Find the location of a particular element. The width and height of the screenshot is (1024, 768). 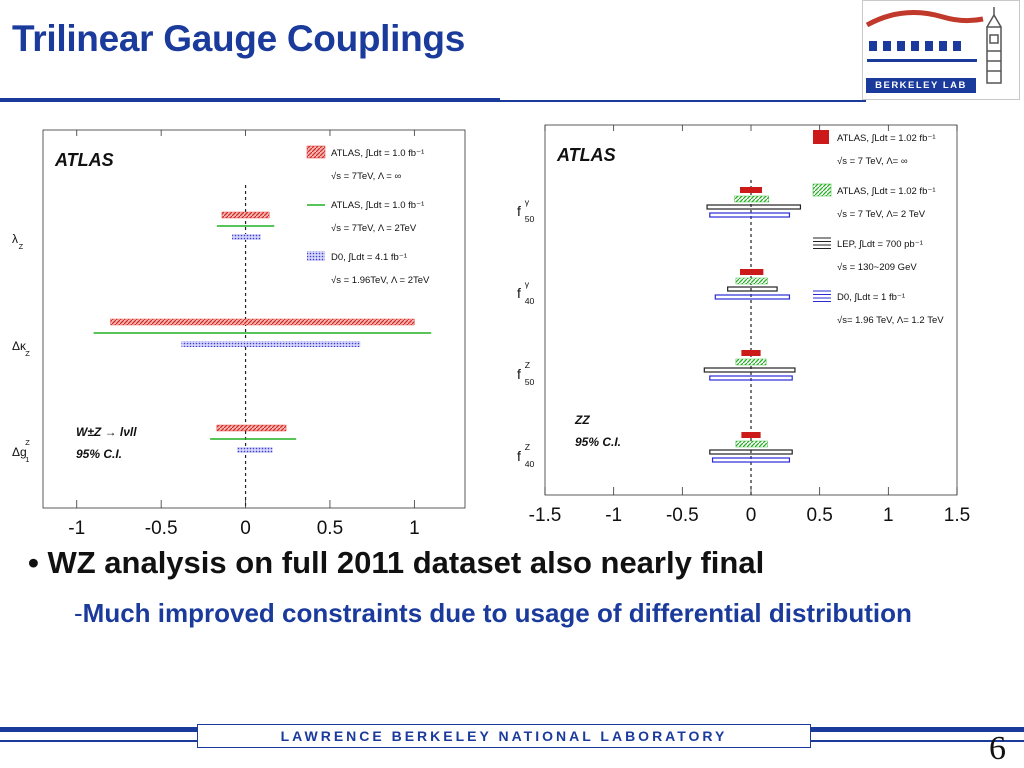

legend-label: √s = 1.96TeV, Λ = 2TeV is located at coordinates (380, 280).